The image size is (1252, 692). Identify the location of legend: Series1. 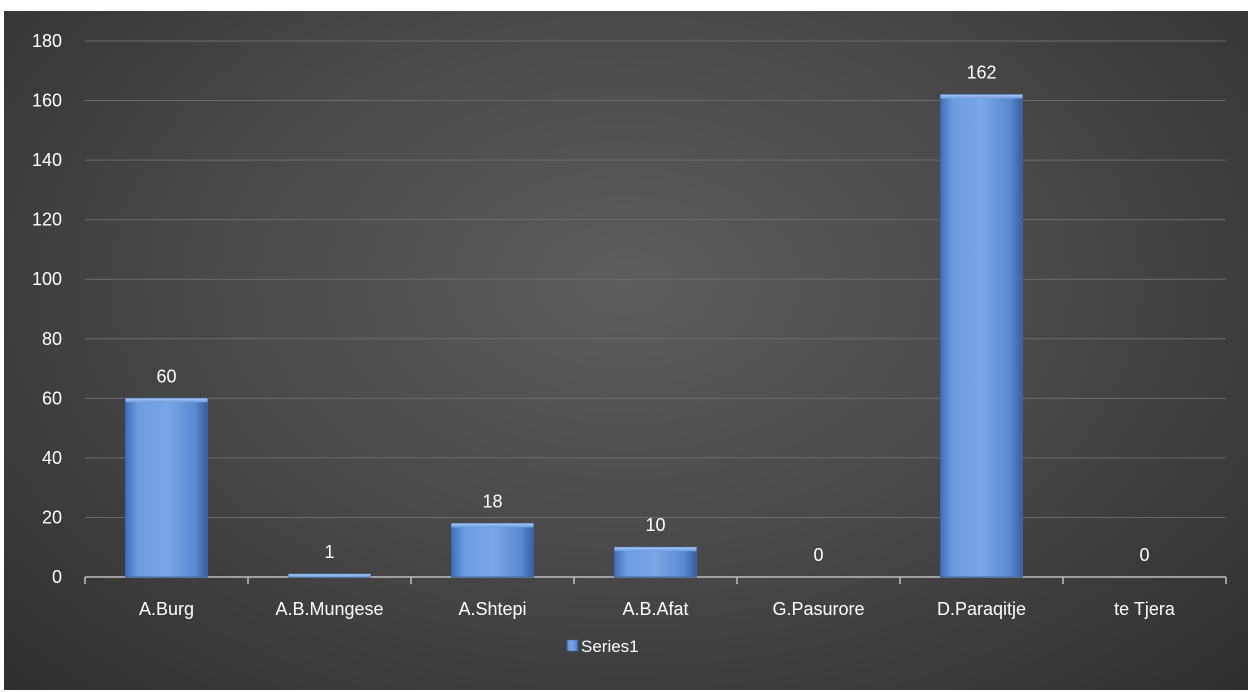
(602, 646).